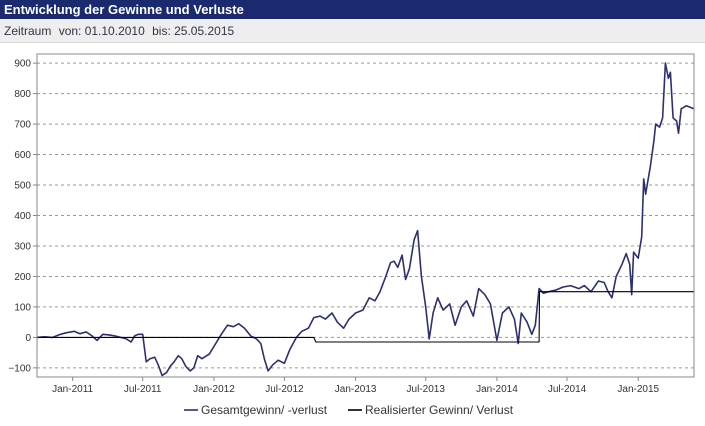 The width and height of the screenshot is (705, 426). I want to click on date-range-bar: Zeitraum von: 01.10.2010 bis: 25.05.2015, so click(352, 31).